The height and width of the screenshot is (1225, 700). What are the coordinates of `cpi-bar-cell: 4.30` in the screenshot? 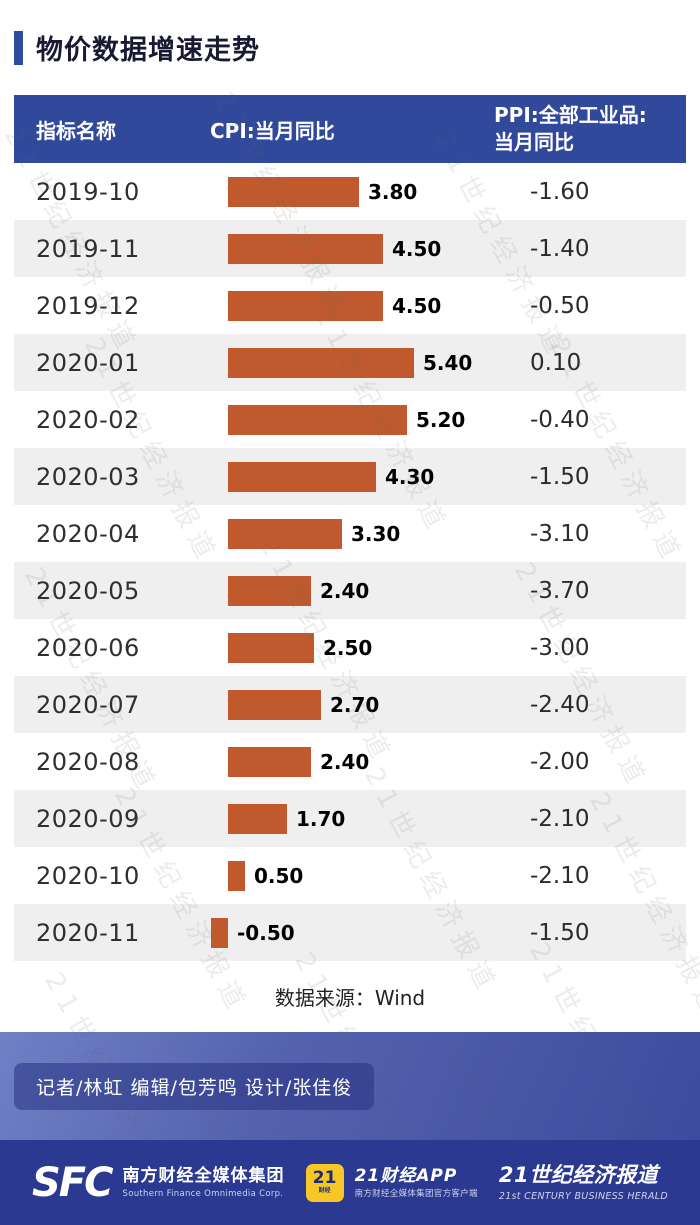 It's located at (339, 476).